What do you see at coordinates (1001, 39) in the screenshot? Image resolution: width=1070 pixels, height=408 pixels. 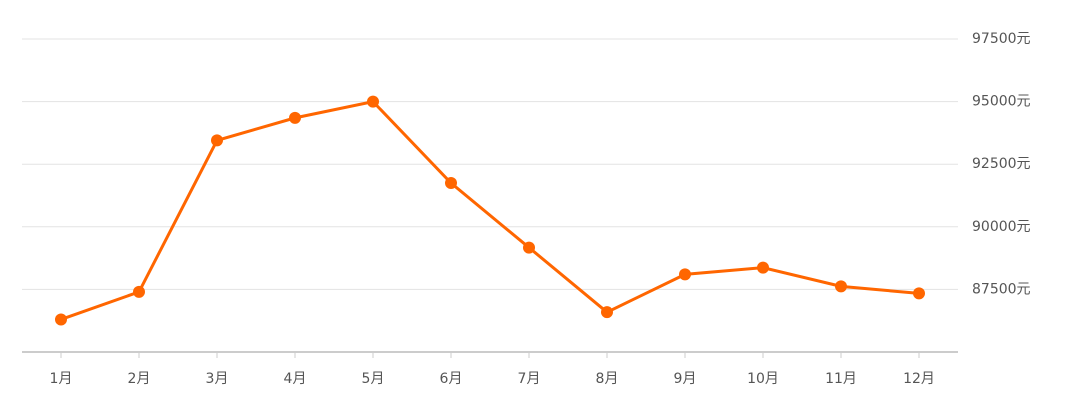 I see `y-tick-label: 97500元` at bounding box center [1001, 39].